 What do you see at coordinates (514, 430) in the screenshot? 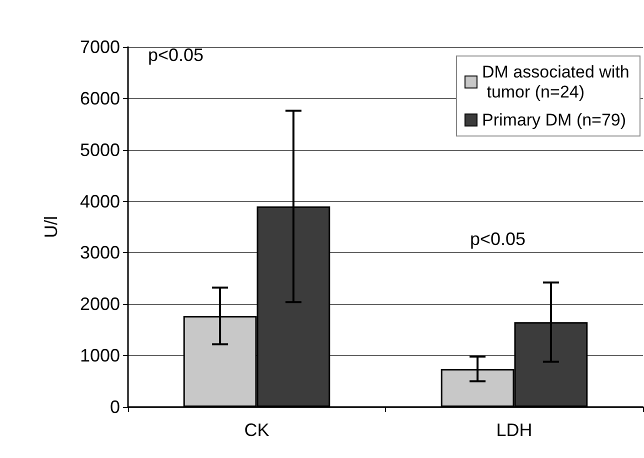
I see `x-tick-label: LDH` at bounding box center [514, 430].